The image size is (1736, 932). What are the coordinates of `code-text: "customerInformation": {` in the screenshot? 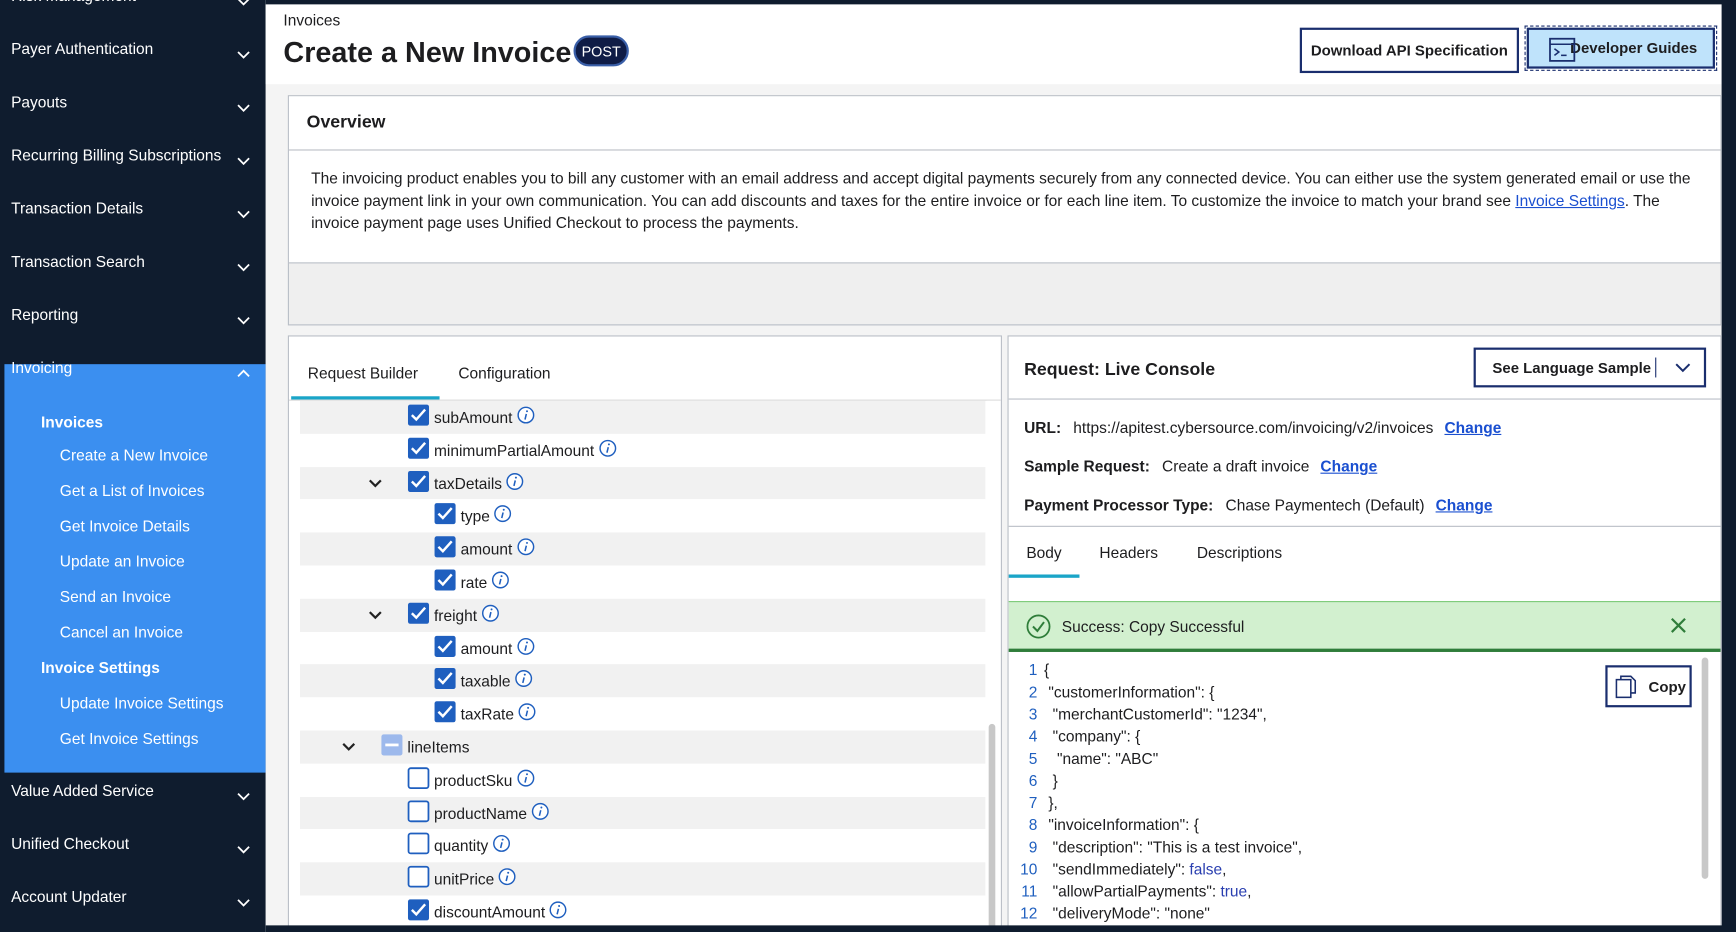 It's located at (1129, 691).